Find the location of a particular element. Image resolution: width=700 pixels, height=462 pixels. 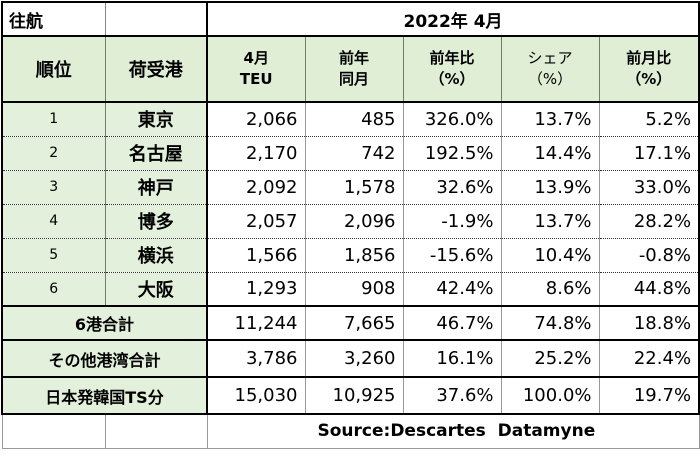

yoy-cell: 326.0% is located at coordinates (452, 119).